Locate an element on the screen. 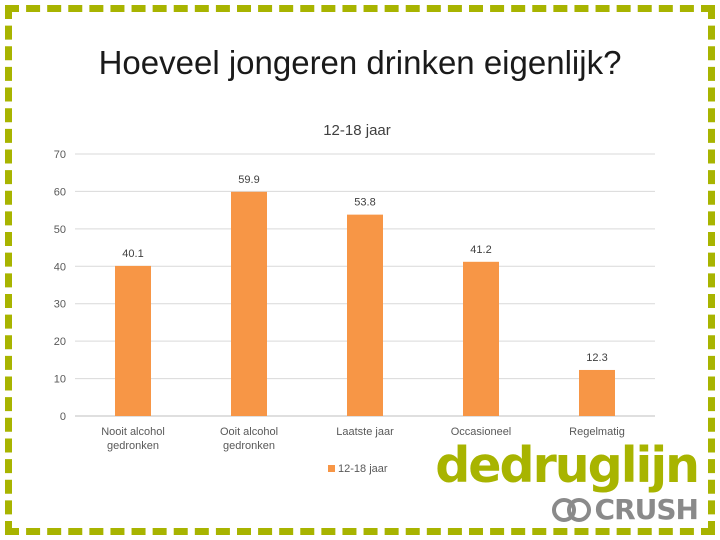  y-tick-label: 20 is located at coordinates (60, 342).